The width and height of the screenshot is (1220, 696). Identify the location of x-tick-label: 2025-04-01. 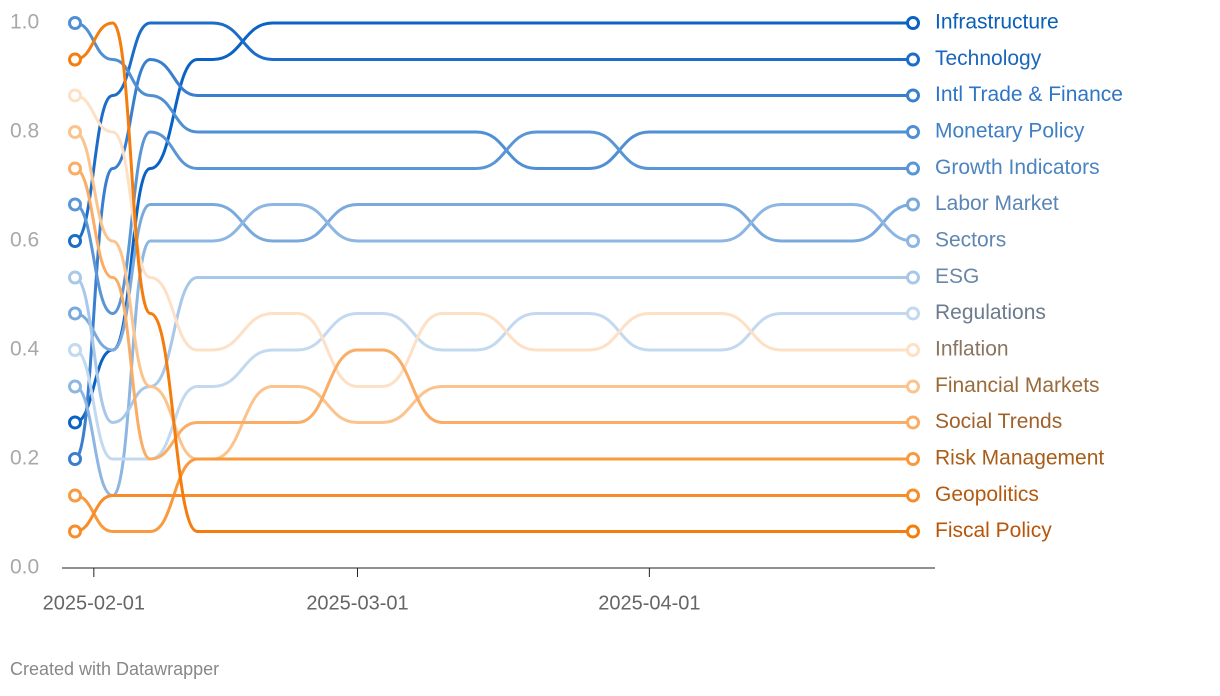
(649, 603).